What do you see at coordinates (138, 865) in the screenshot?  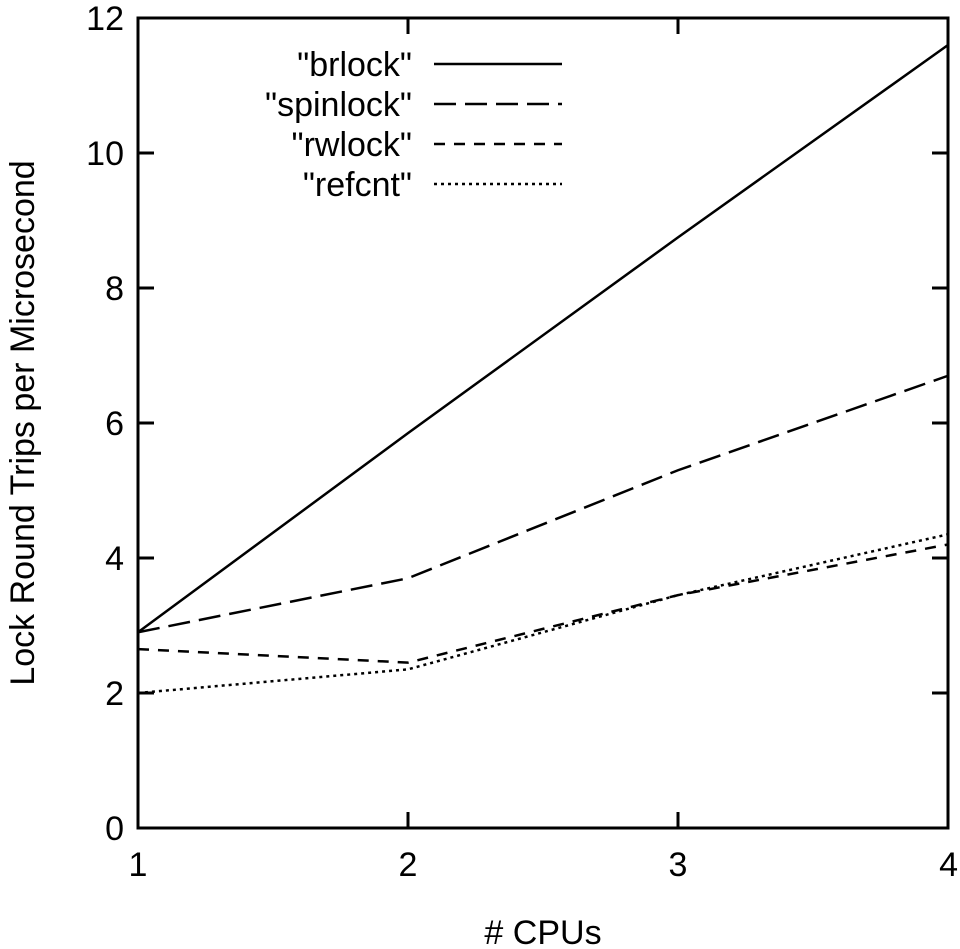 I see `x-tick-label: 1` at bounding box center [138, 865].